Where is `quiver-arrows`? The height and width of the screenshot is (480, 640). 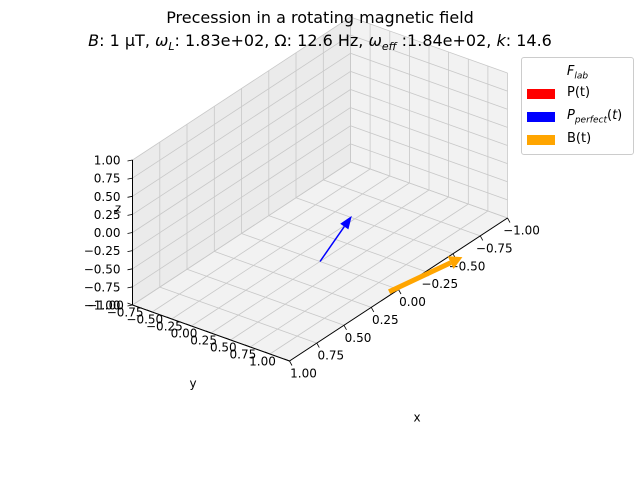 quiver-arrows is located at coordinates (391, 254).